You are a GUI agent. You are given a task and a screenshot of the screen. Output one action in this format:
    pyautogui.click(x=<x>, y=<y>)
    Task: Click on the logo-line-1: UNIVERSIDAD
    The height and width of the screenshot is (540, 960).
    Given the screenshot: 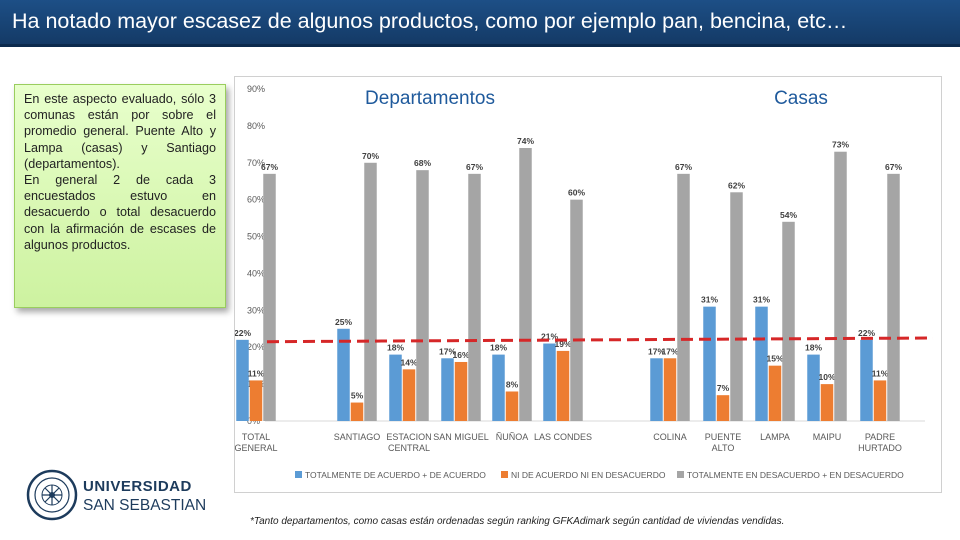 What is the action you would take?
    pyautogui.click(x=137, y=486)
    